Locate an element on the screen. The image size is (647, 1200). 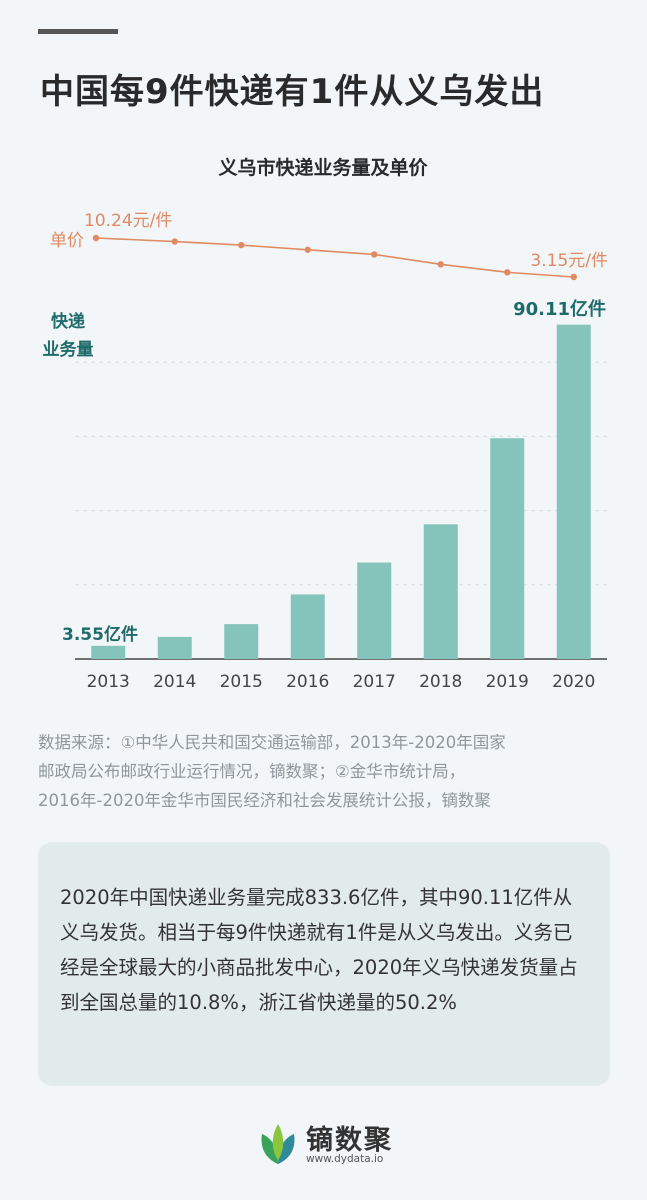
line-series is located at coordinates (334, 257).